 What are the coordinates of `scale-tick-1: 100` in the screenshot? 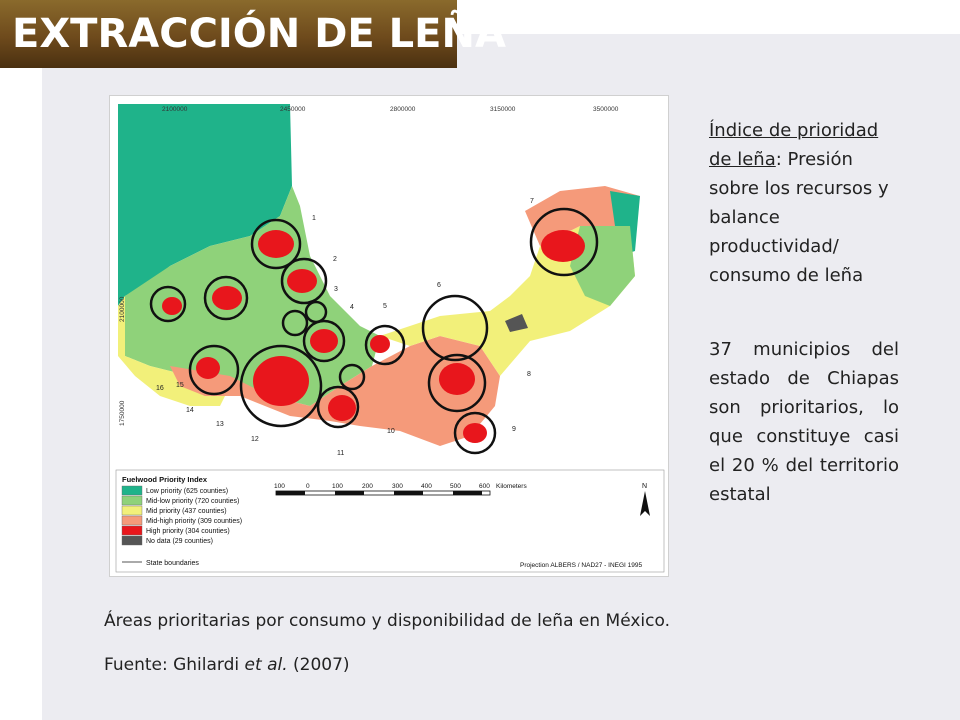 It's located at (279, 486).